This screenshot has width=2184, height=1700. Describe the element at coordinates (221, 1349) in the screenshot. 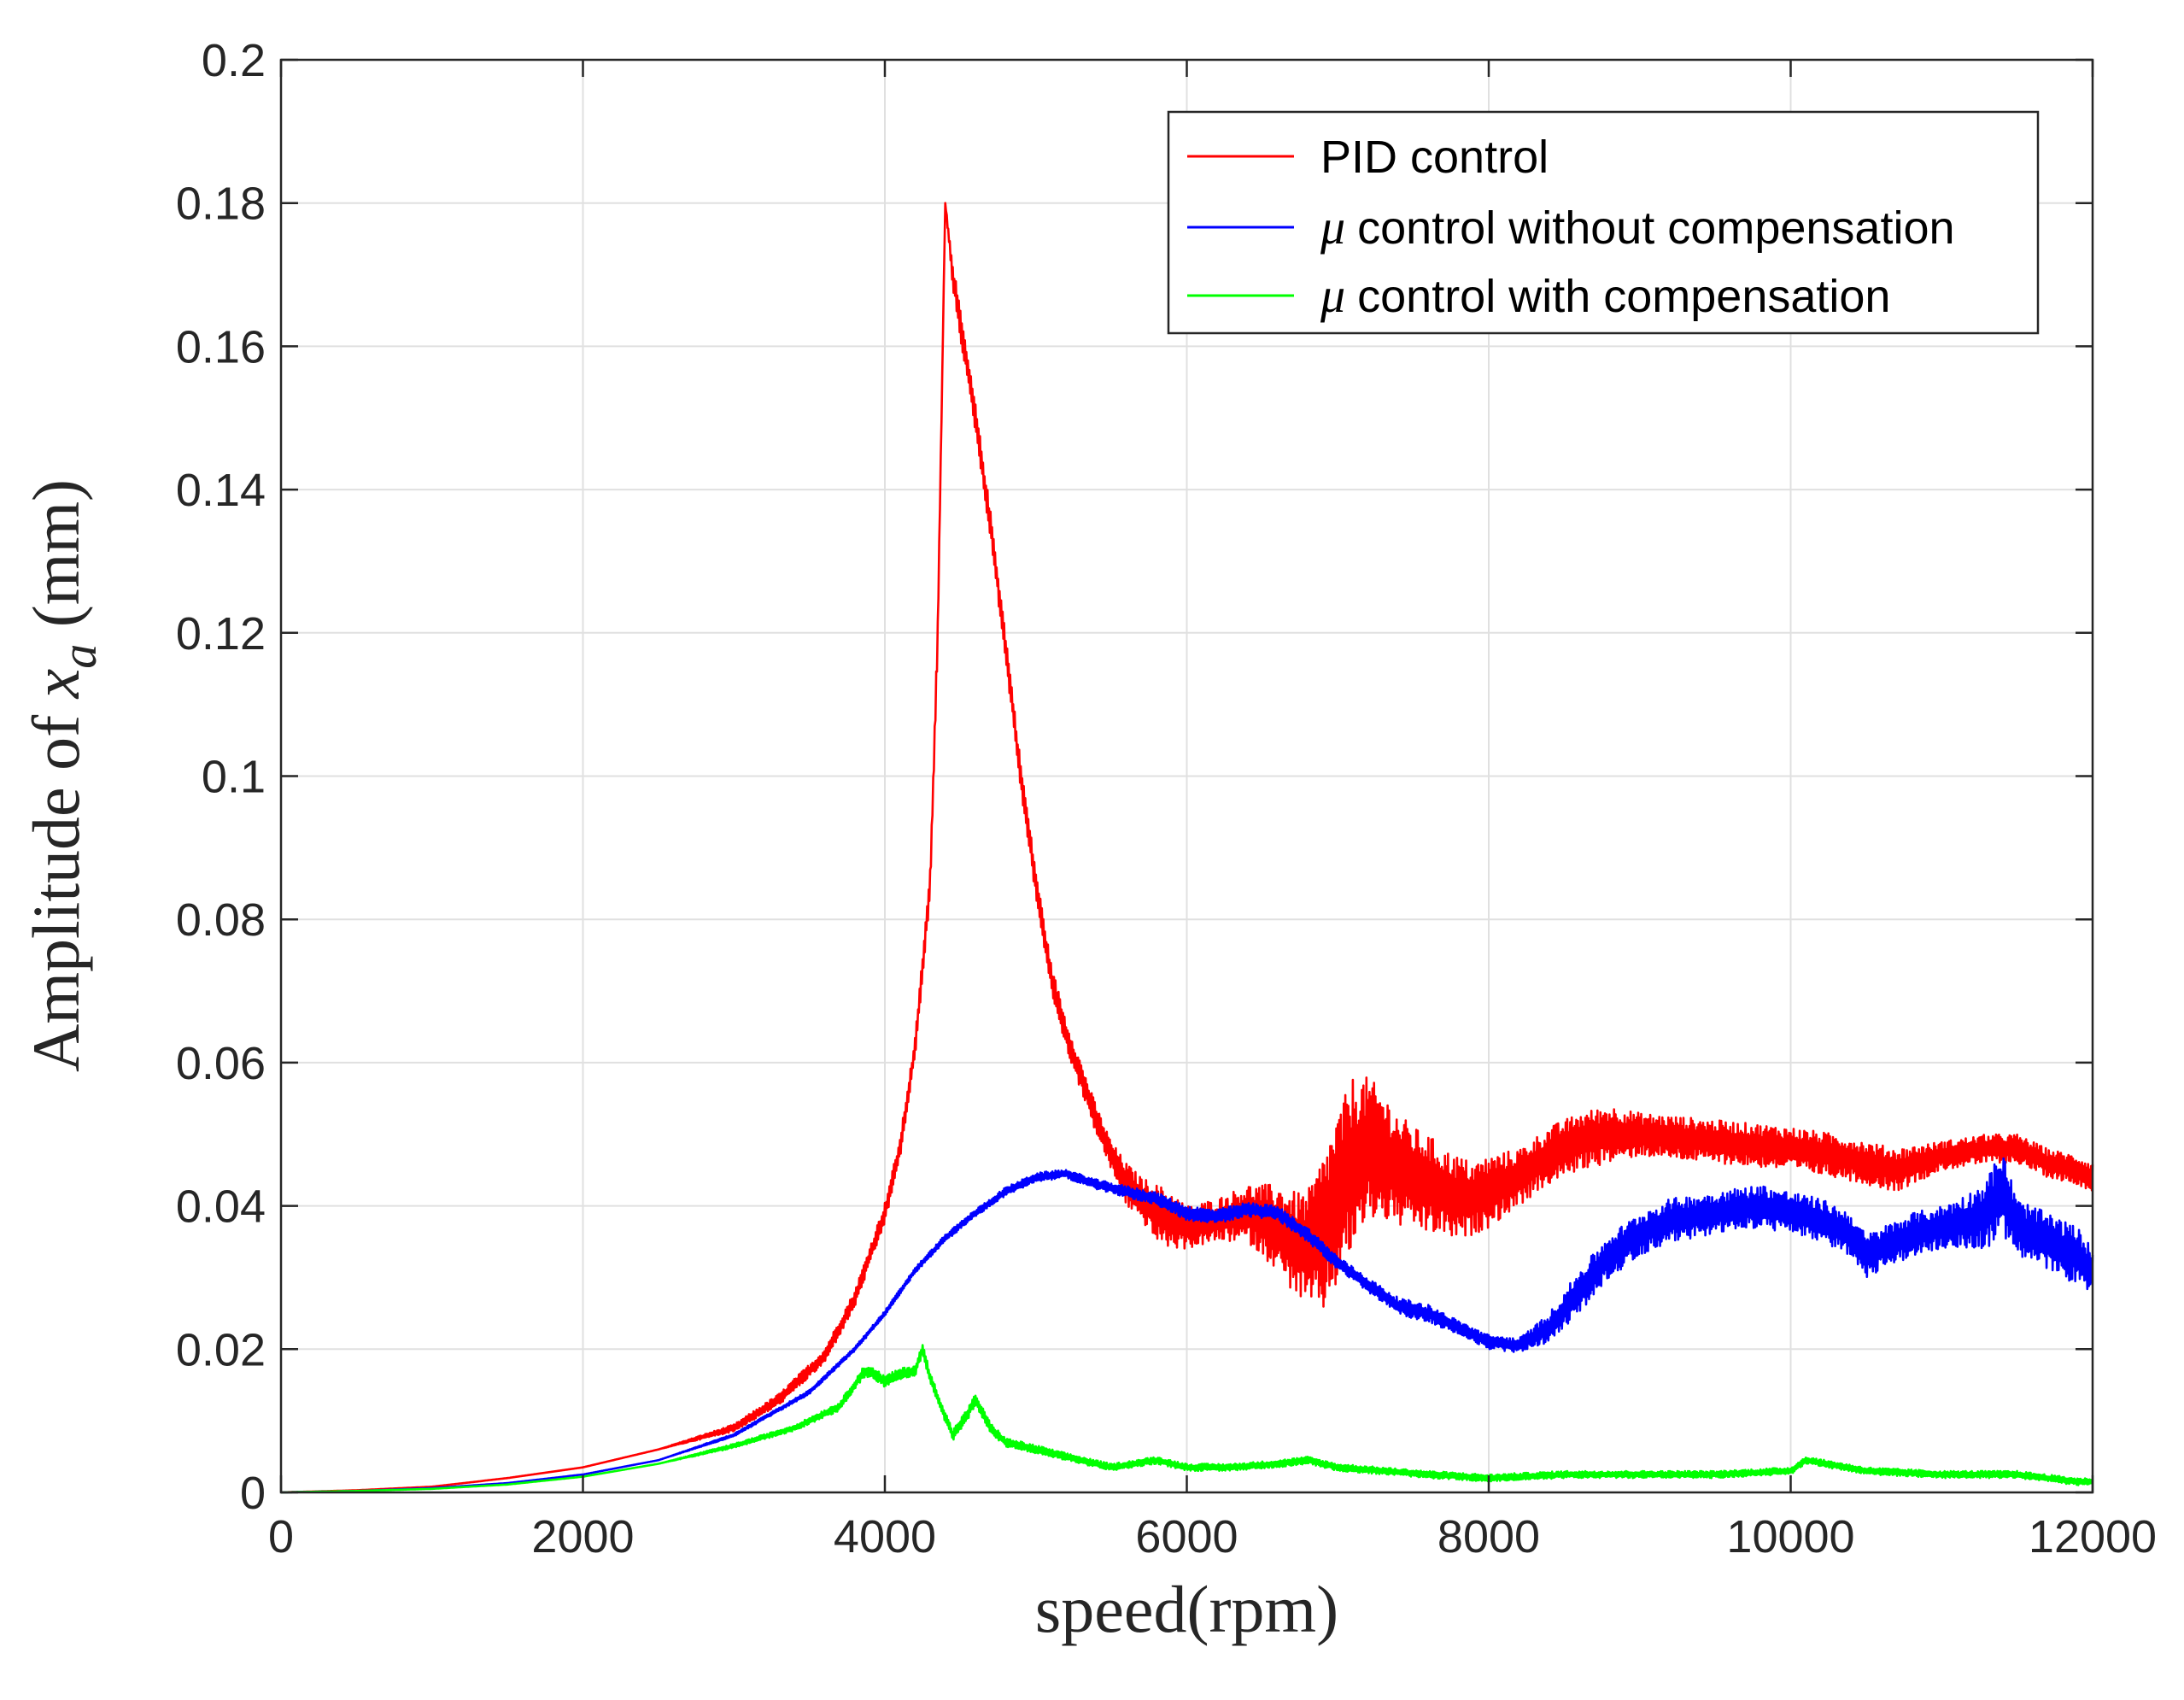

I see `y-tick-label: 0.02` at that location.